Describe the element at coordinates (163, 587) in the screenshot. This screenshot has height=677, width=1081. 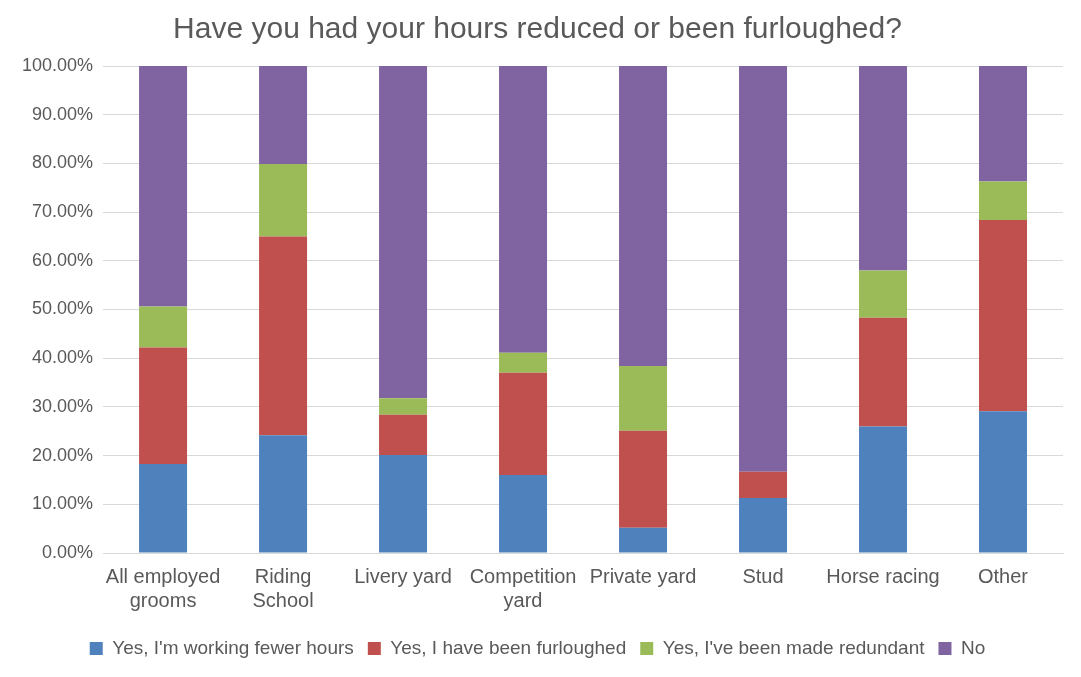
I see `x-tick-label: All employed grooms` at that location.